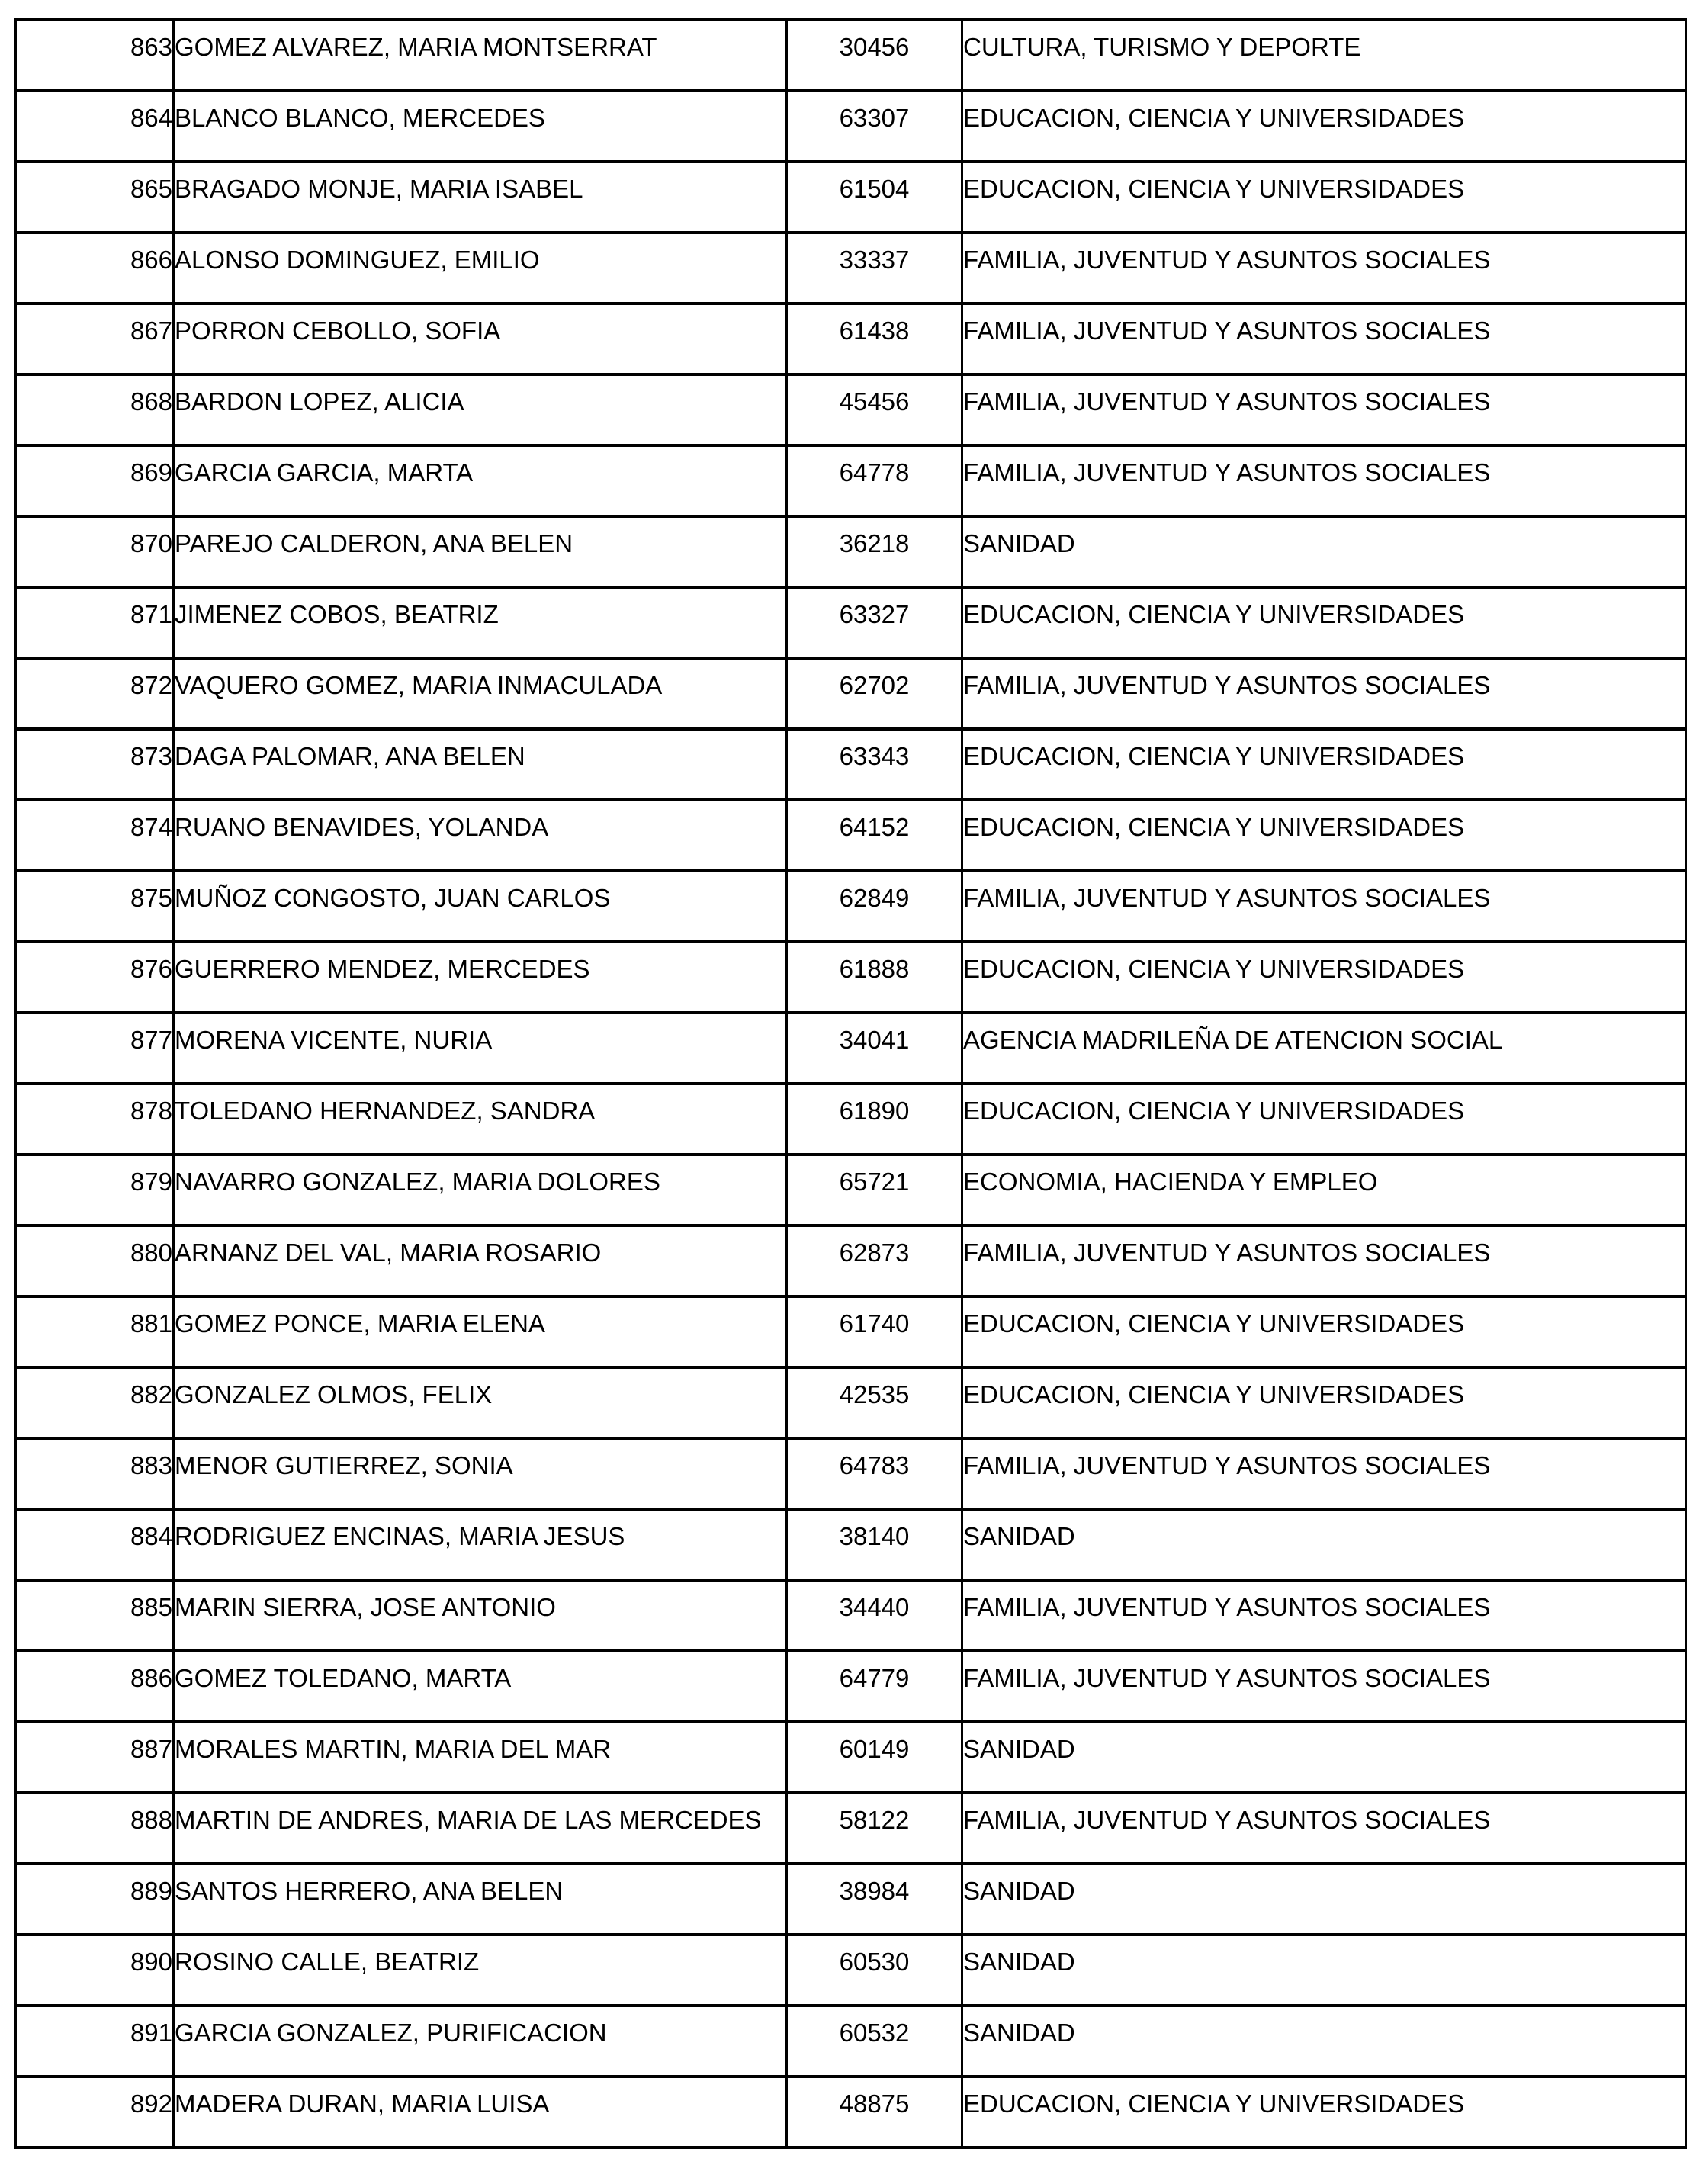 Image resolution: width=1696 pixels, height=2184 pixels. I want to click on person-name-cell: MARTIN DE ANDRES, MARIA DE LAS MERCEDES, so click(480, 1828).